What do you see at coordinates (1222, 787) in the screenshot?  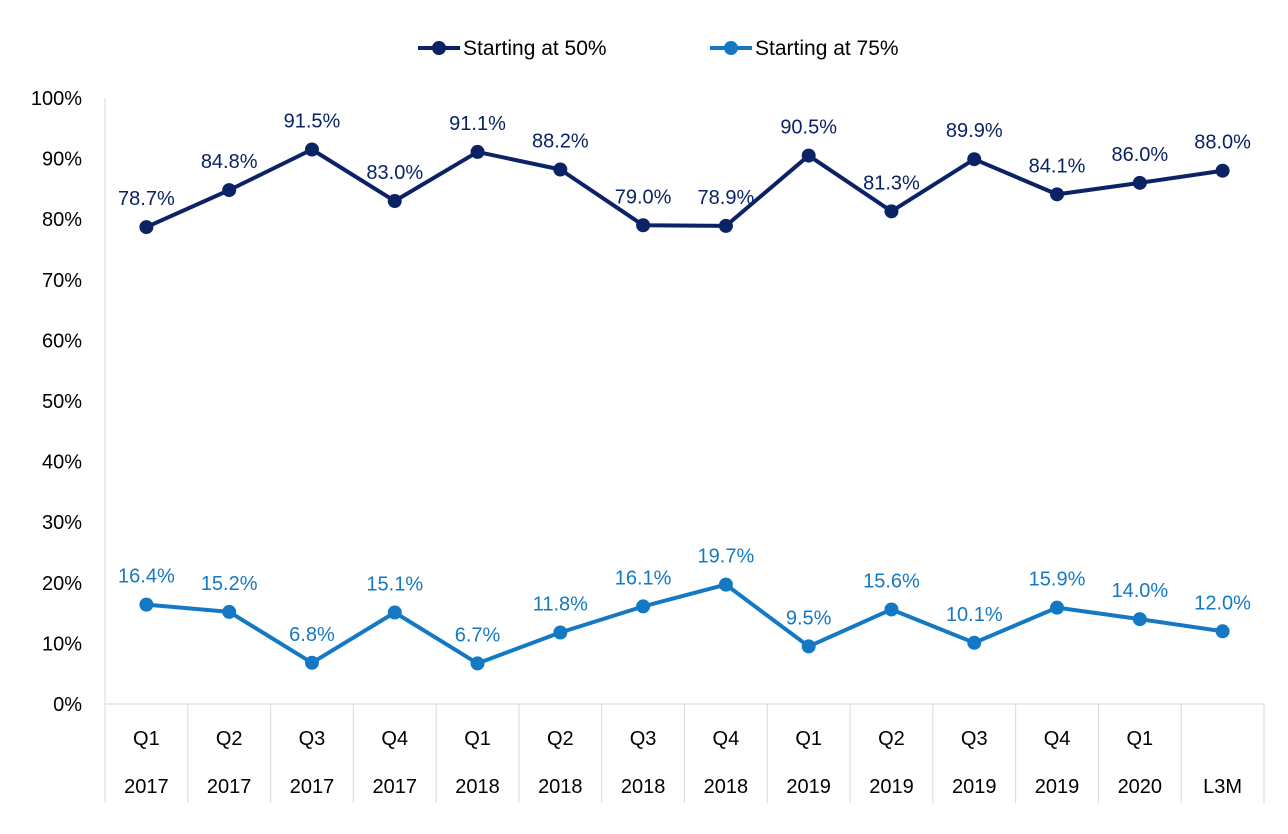 I see `x-tick-label-year: L3M` at bounding box center [1222, 787].